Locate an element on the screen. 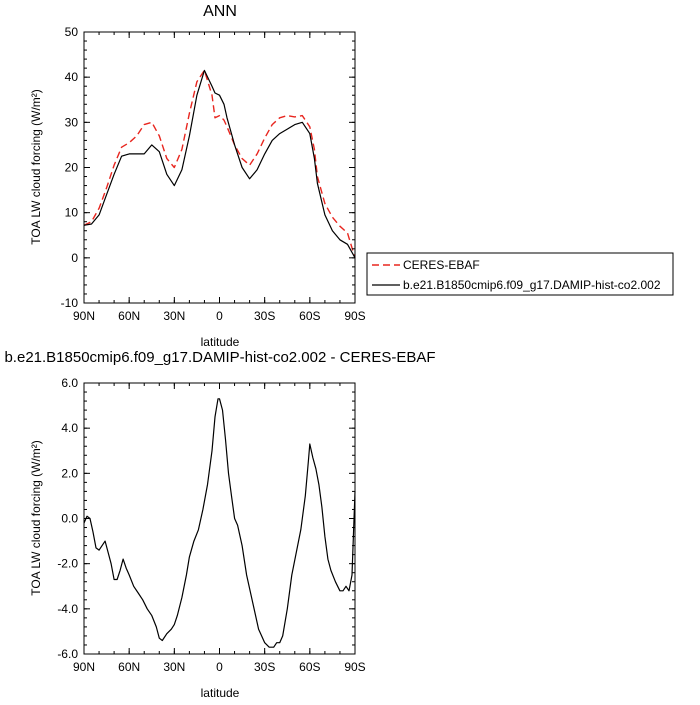 The height and width of the screenshot is (705, 700). y-tick-label: 40 is located at coordinates (72, 77).